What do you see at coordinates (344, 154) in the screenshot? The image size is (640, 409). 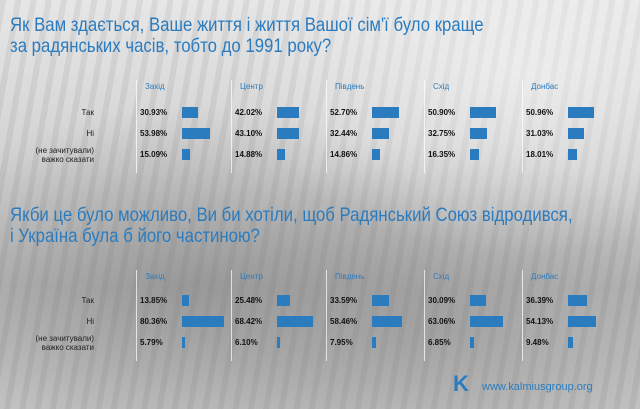 I see `value-label: 14.86%` at bounding box center [344, 154].